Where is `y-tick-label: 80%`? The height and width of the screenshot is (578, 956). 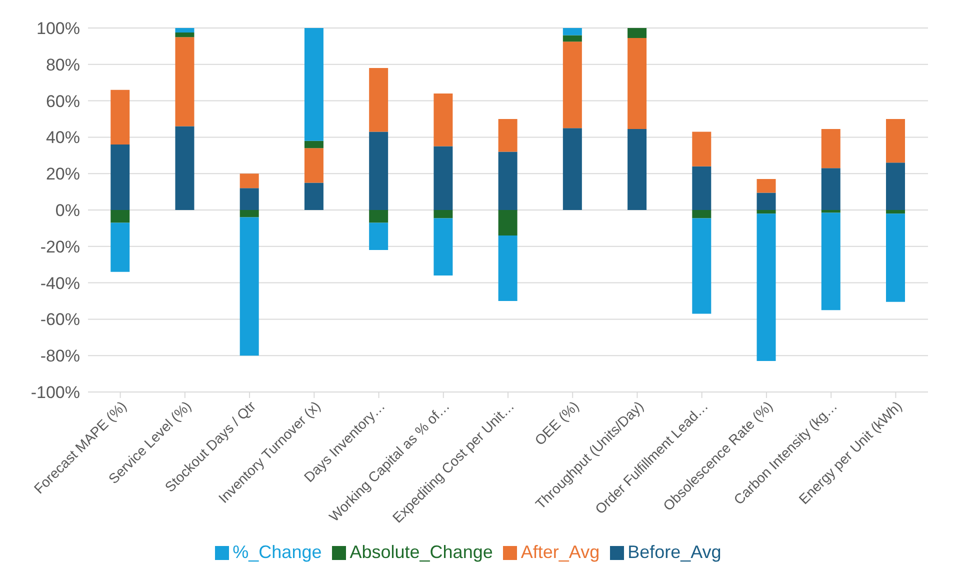 y-tick-label: 80% is located at coordinates (63, 64).